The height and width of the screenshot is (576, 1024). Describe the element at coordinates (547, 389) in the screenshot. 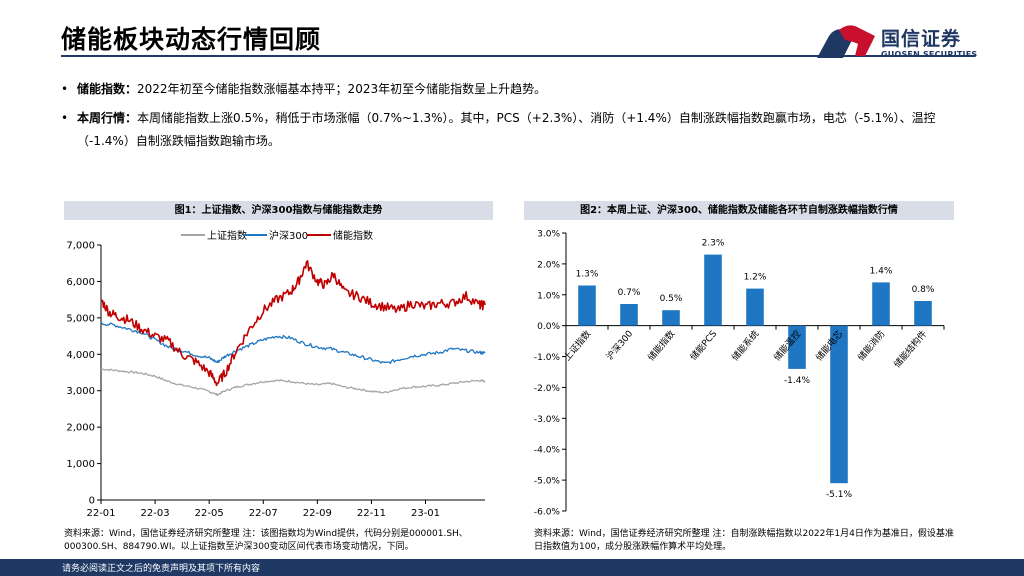

I see `y-tick-label: -2.0%` at that location.